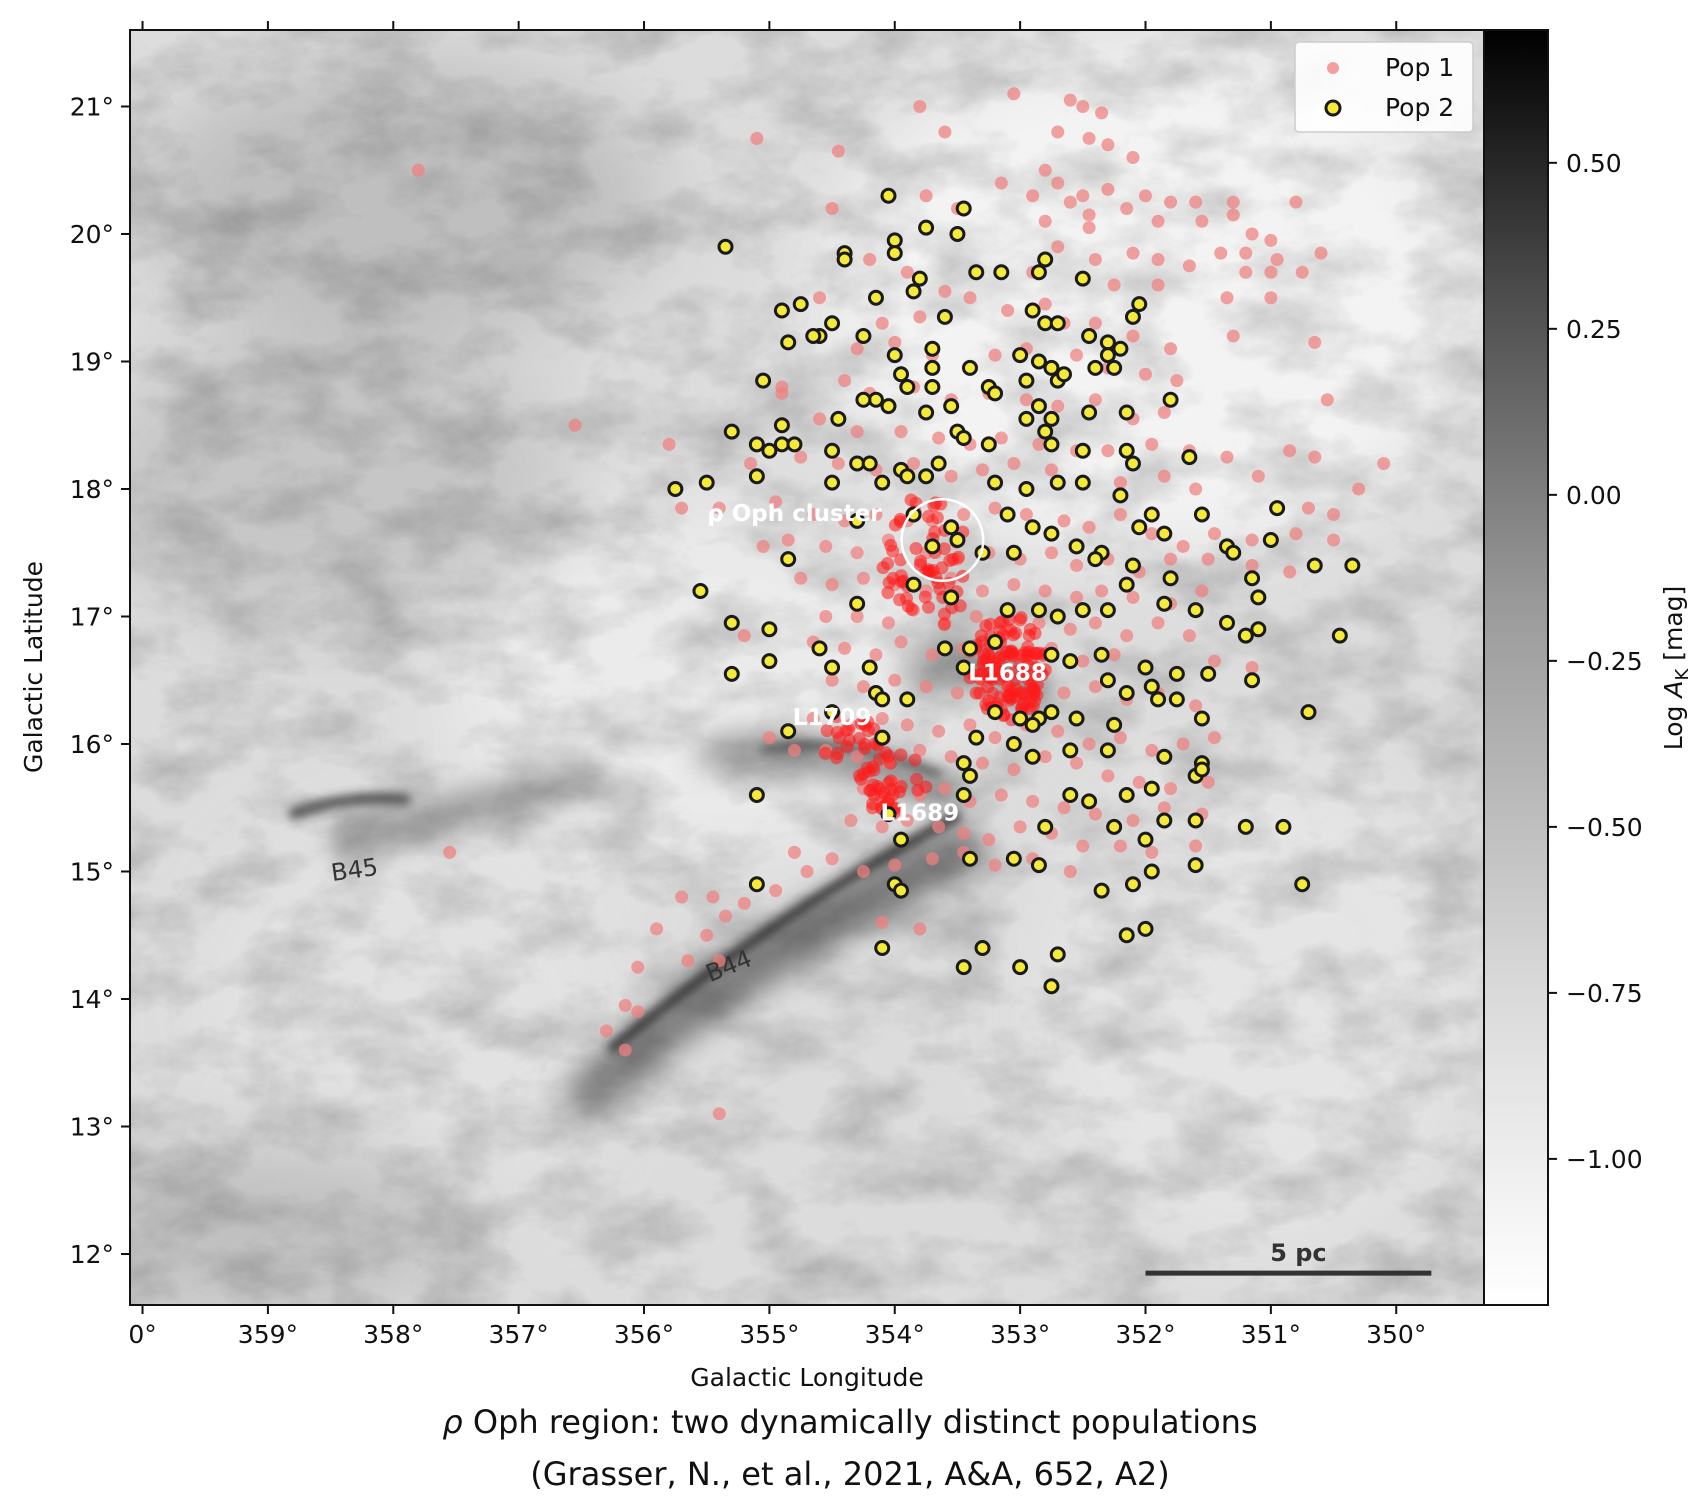 The image size is (1700, 1510). What do you see at coordinates (1333, 68) in the screenshot?
I see `legend-marker-pop1` at bounding box center [1333, 68].